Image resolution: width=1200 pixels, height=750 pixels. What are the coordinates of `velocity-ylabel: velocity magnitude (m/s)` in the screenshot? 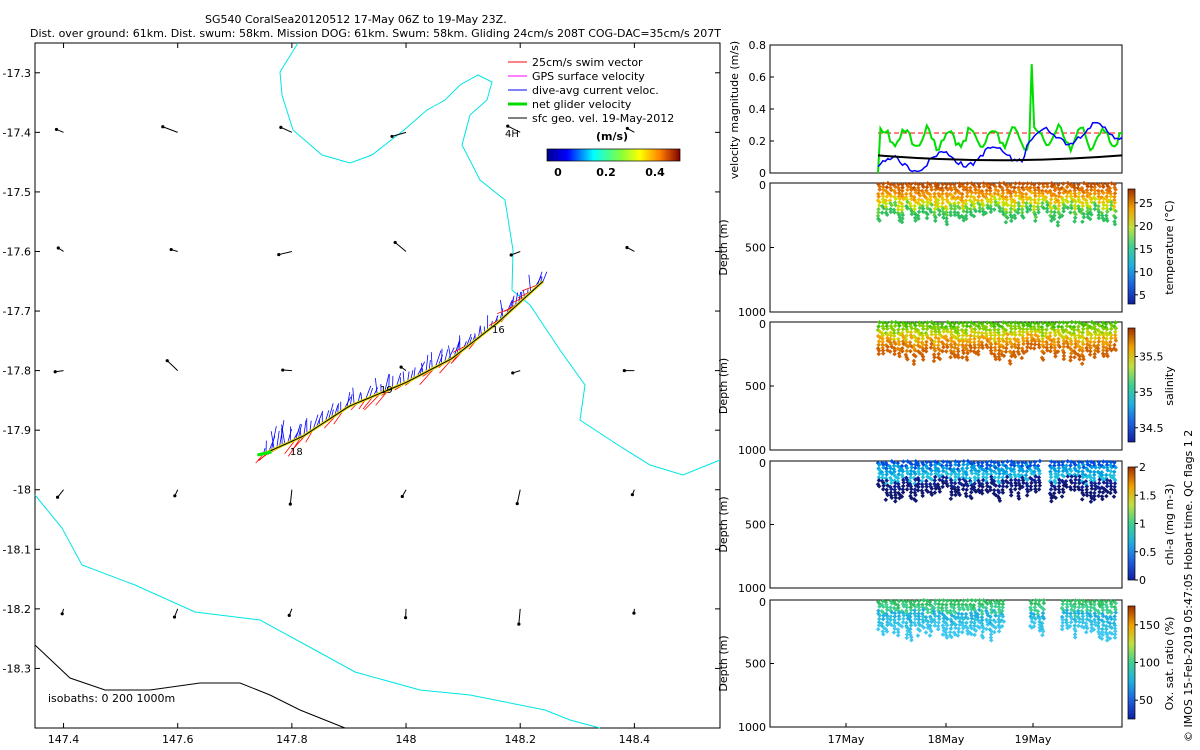 It's located at (734, 110).